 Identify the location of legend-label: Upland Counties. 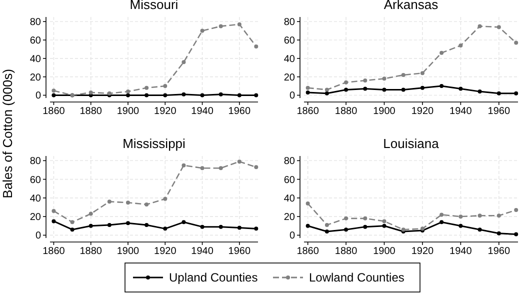
(213, 277).